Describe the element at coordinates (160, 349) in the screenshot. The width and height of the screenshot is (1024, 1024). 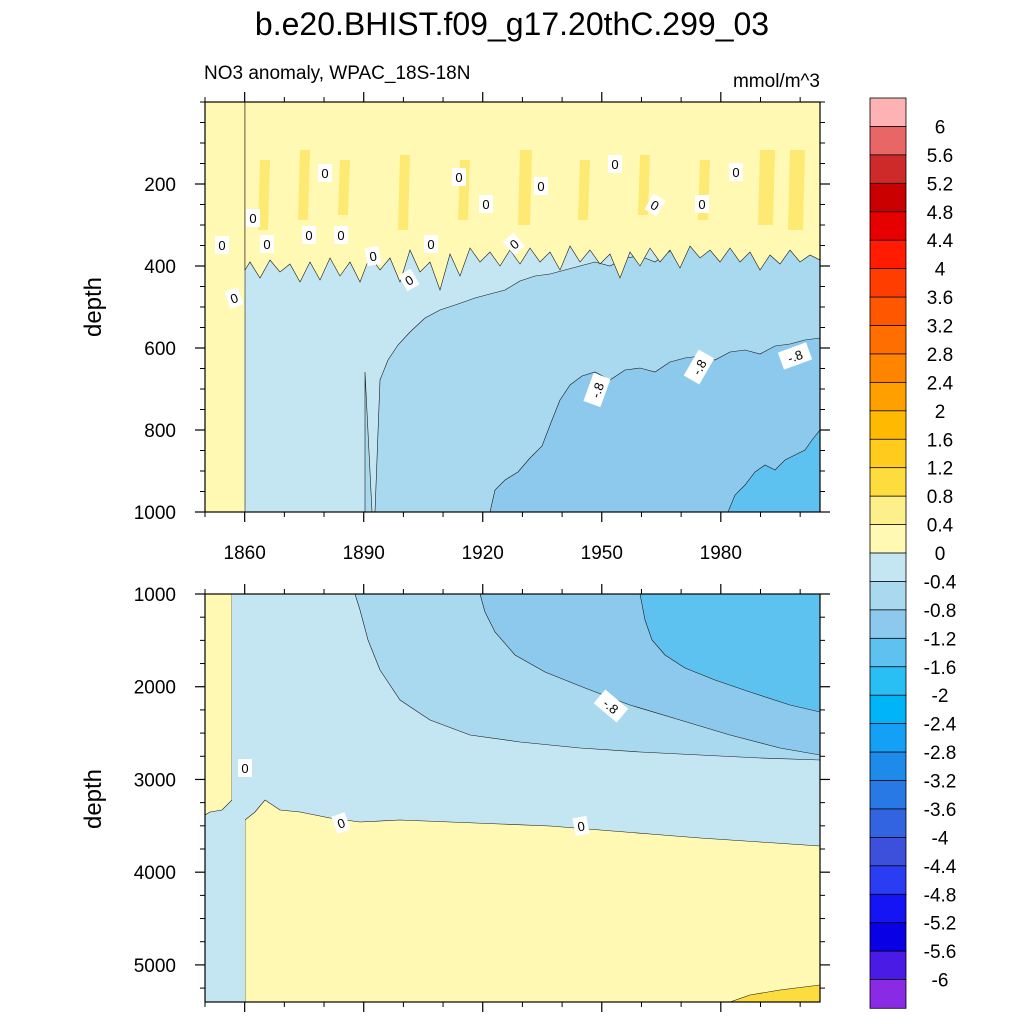
I see `y-tick-label: 600` at that location.